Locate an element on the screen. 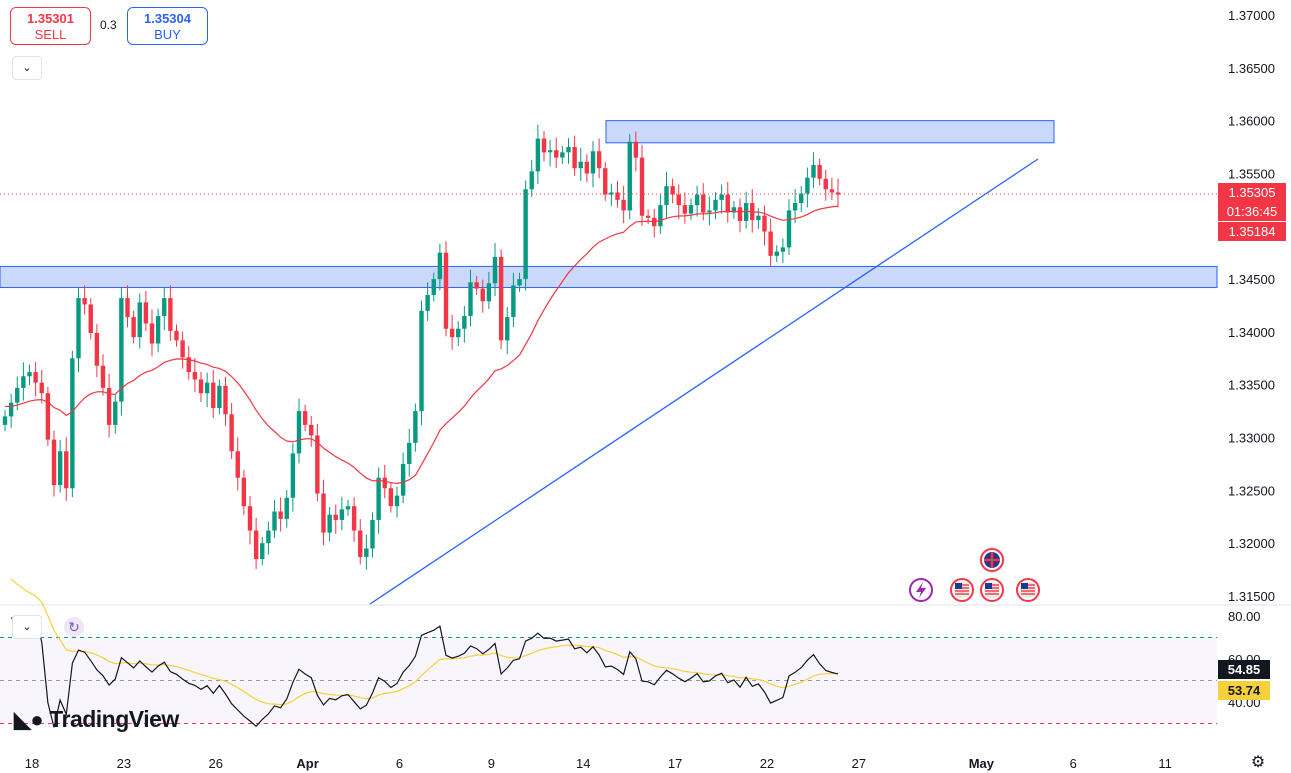 The width and height of the screenshot is (1291, 773). time-tick-label: 23 is located at coordinates (124, 763).